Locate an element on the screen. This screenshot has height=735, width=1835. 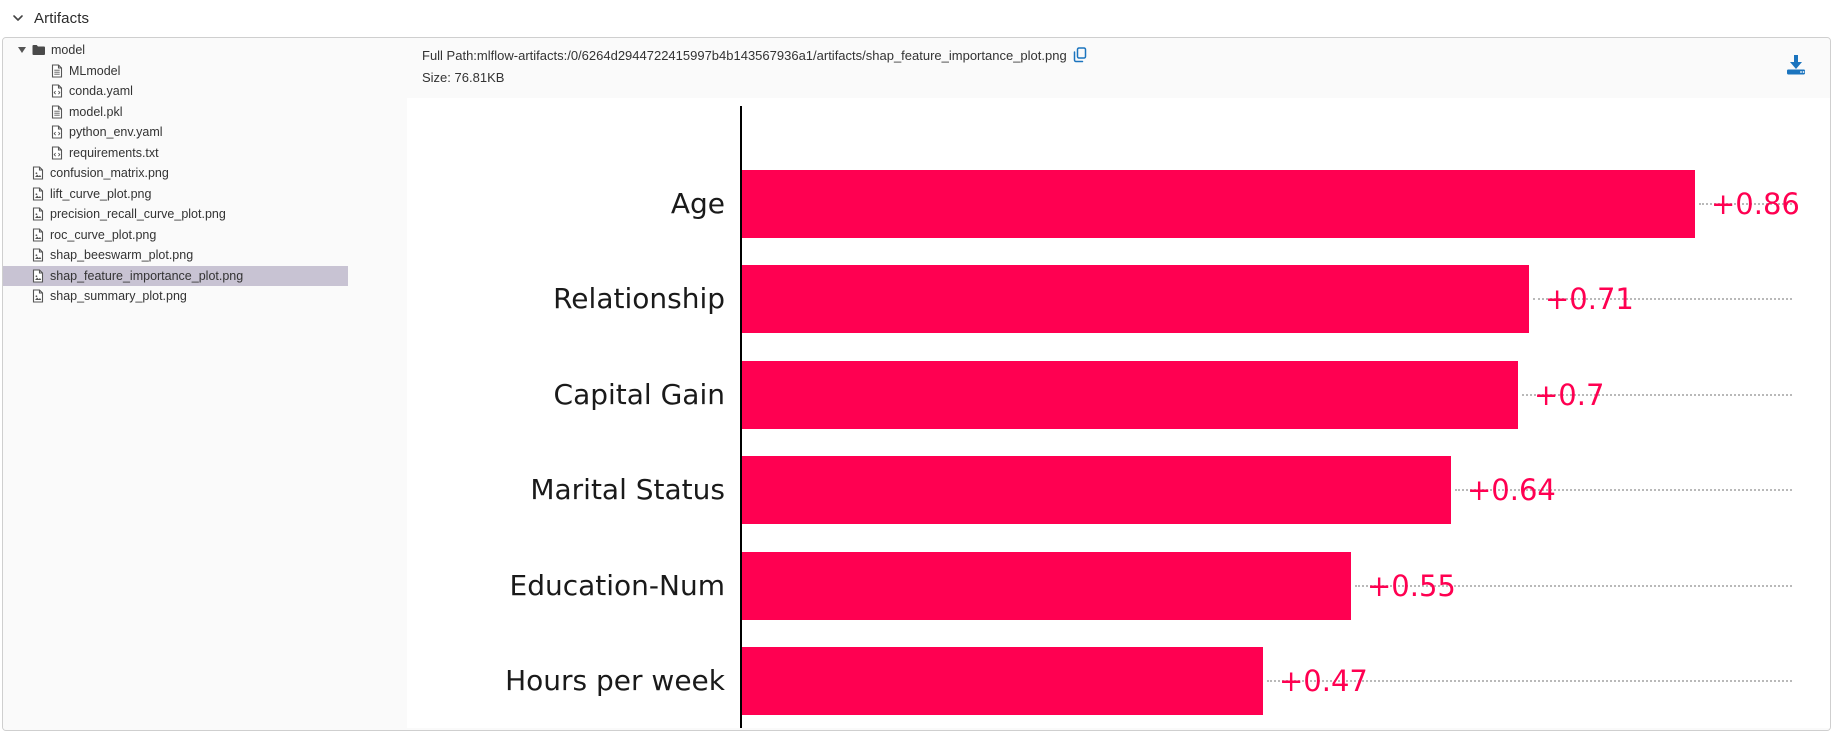
bar-value-label: +0.71 is located at coordinates (1589, 299).